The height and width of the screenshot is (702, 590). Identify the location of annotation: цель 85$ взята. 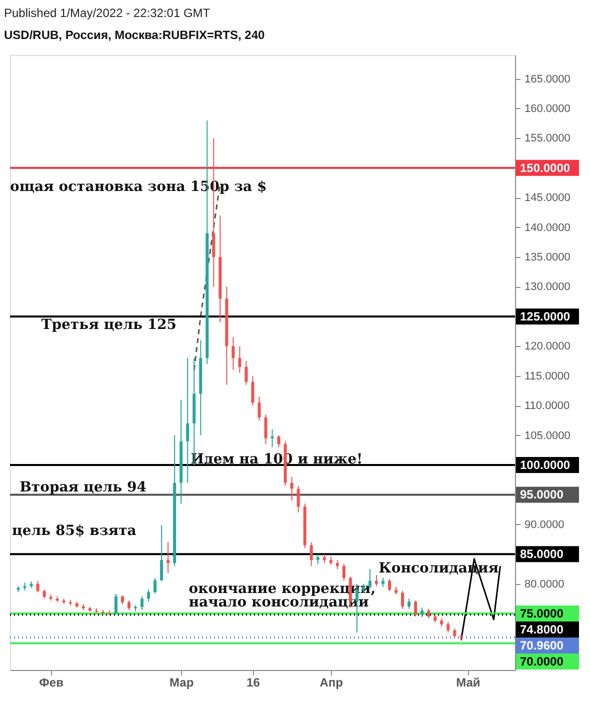
(74, 531).